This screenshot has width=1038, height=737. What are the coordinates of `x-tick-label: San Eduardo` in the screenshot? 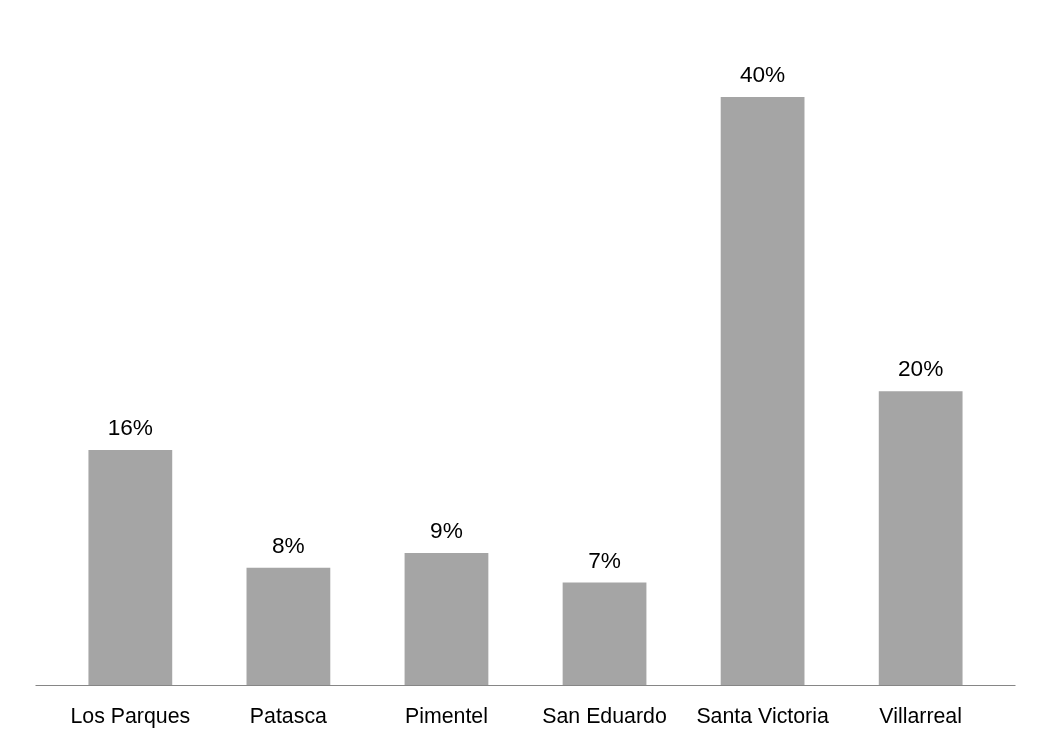 It's located at (604, 715).